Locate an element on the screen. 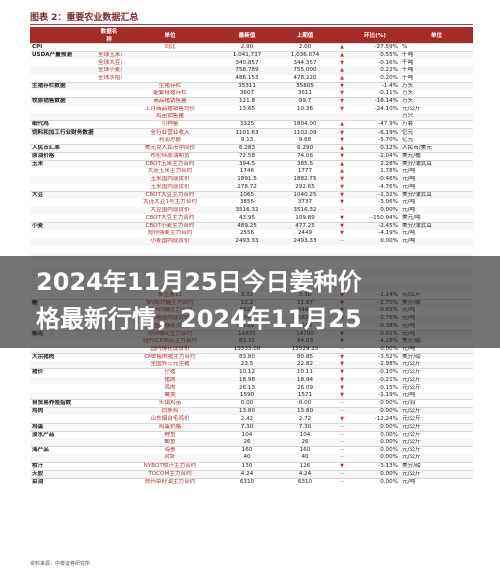 This screenshot has width=500, height=575. latest-value-cell: 1101.63 is located at coordinates (247, 132).